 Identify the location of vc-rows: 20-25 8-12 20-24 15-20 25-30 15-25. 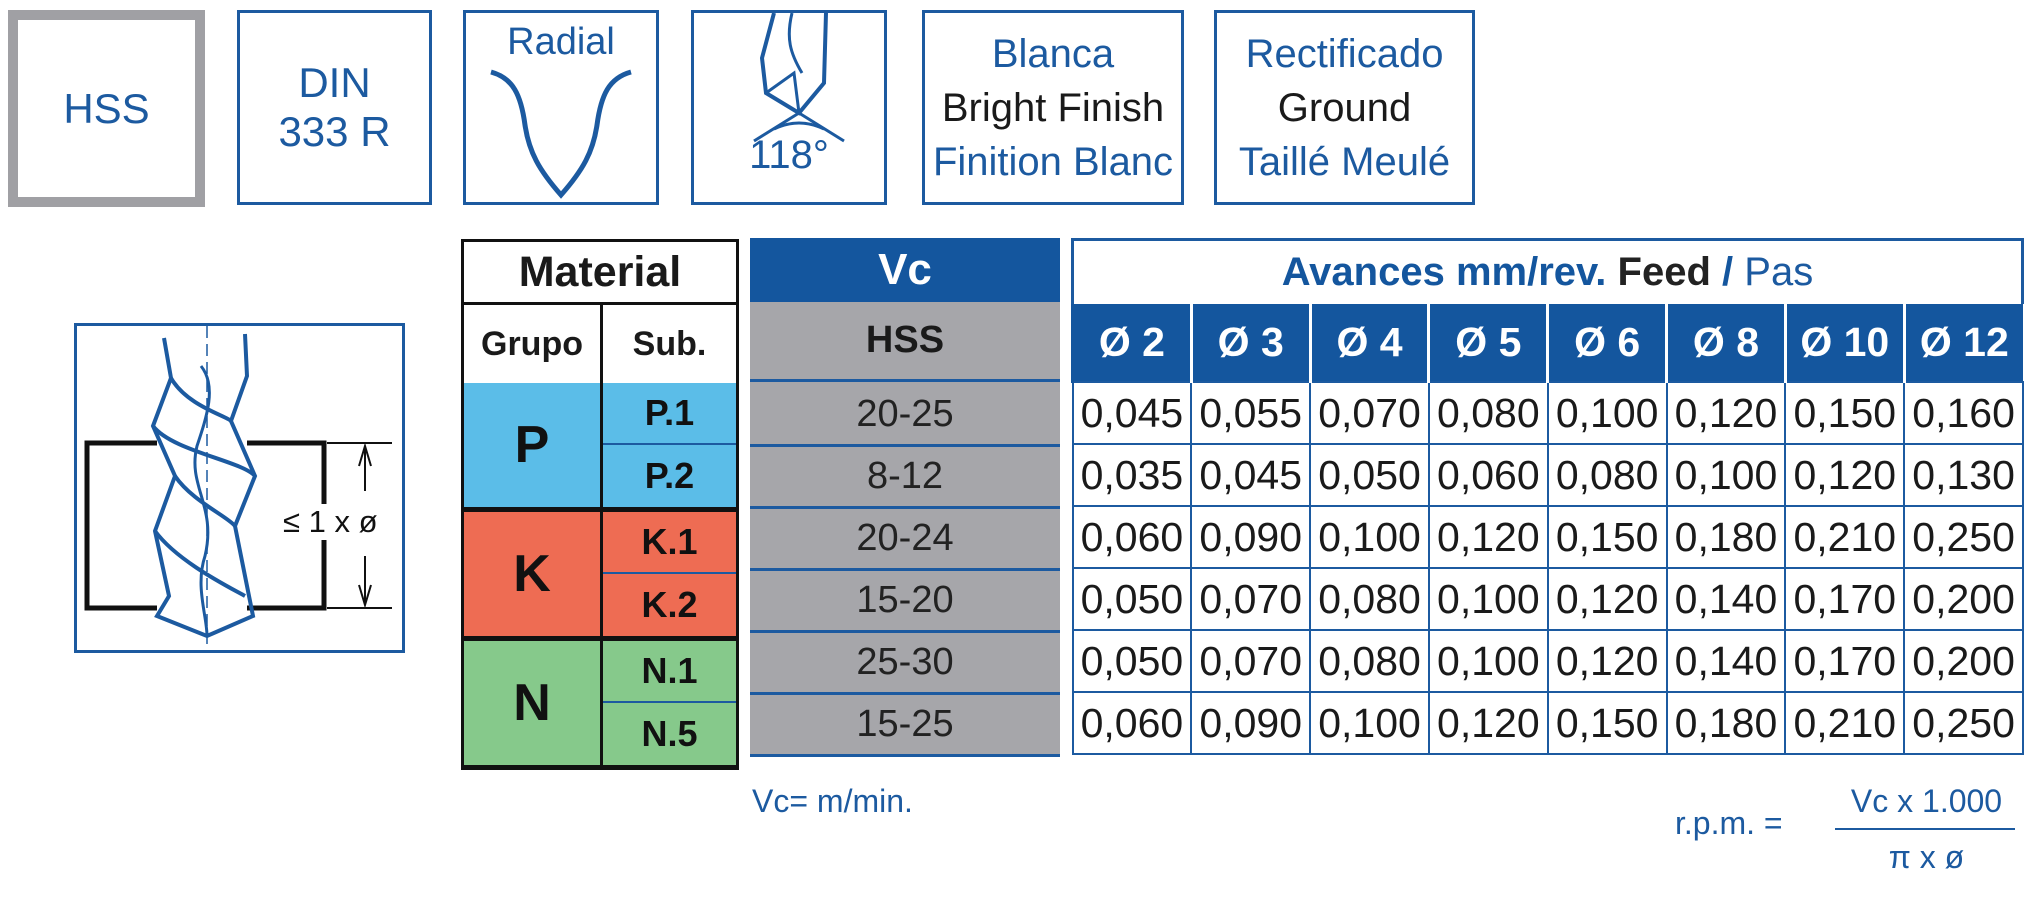
(905, 571).